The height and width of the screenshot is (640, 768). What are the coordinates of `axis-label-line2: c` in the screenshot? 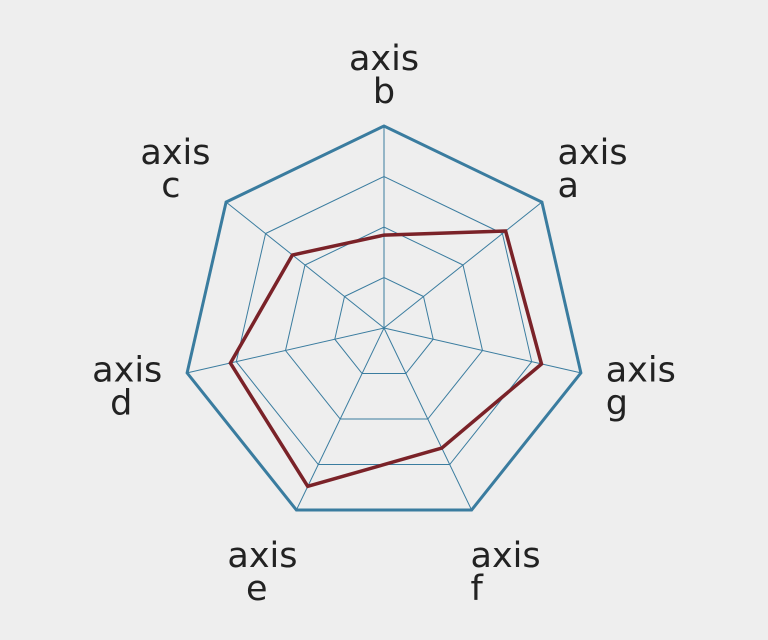 It's located at (170, 186).